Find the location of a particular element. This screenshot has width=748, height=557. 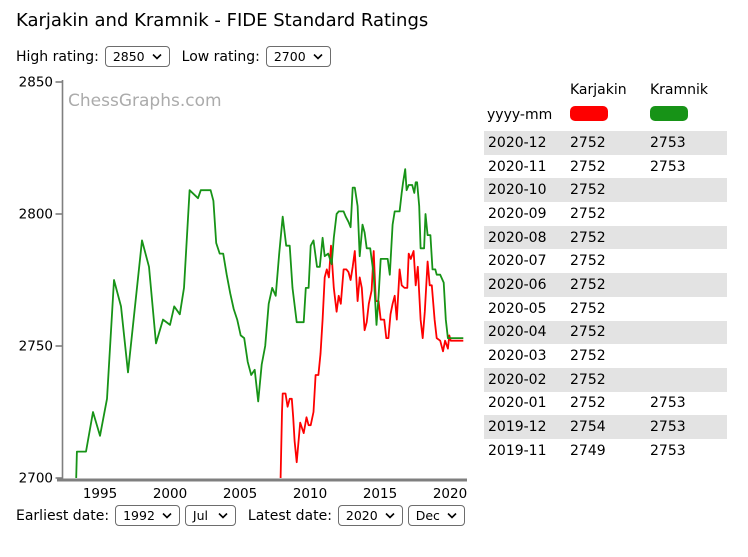

earliest-date-label: Earliest date: is located at coordinates (63, 515).